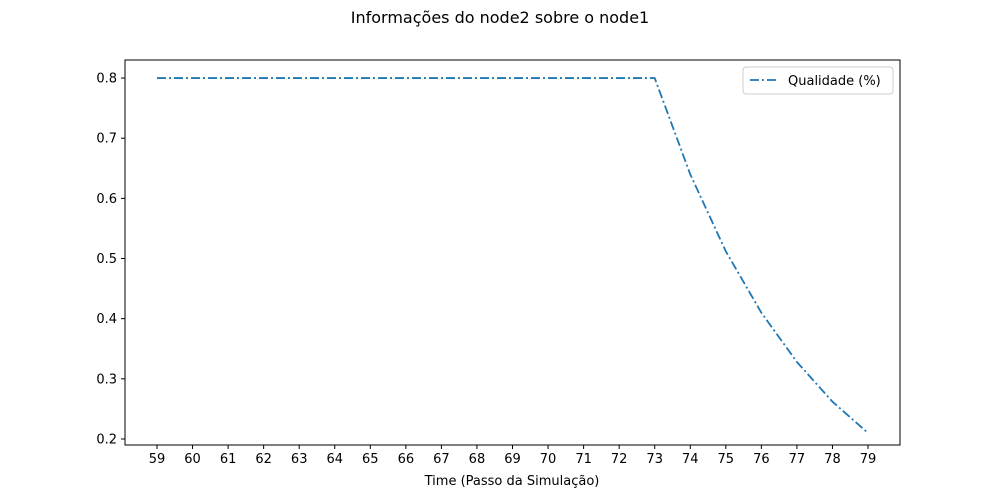 This screenshot has height=500, width=1000. What do you see at coordinates (406, 459) in the screenshot?
I see `x-tick-label: 66` at bounding box center [406, 459].